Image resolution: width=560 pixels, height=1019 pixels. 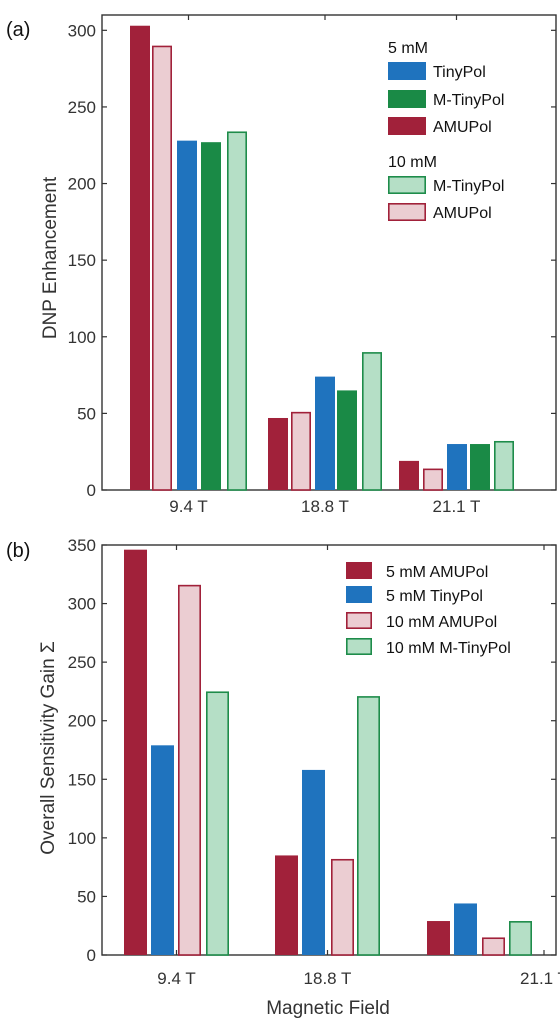 What do you see at coordinates (408, 48) in the screenshot?
I see `legend-group-title: 5 mM` at bounding box center [408, 48].